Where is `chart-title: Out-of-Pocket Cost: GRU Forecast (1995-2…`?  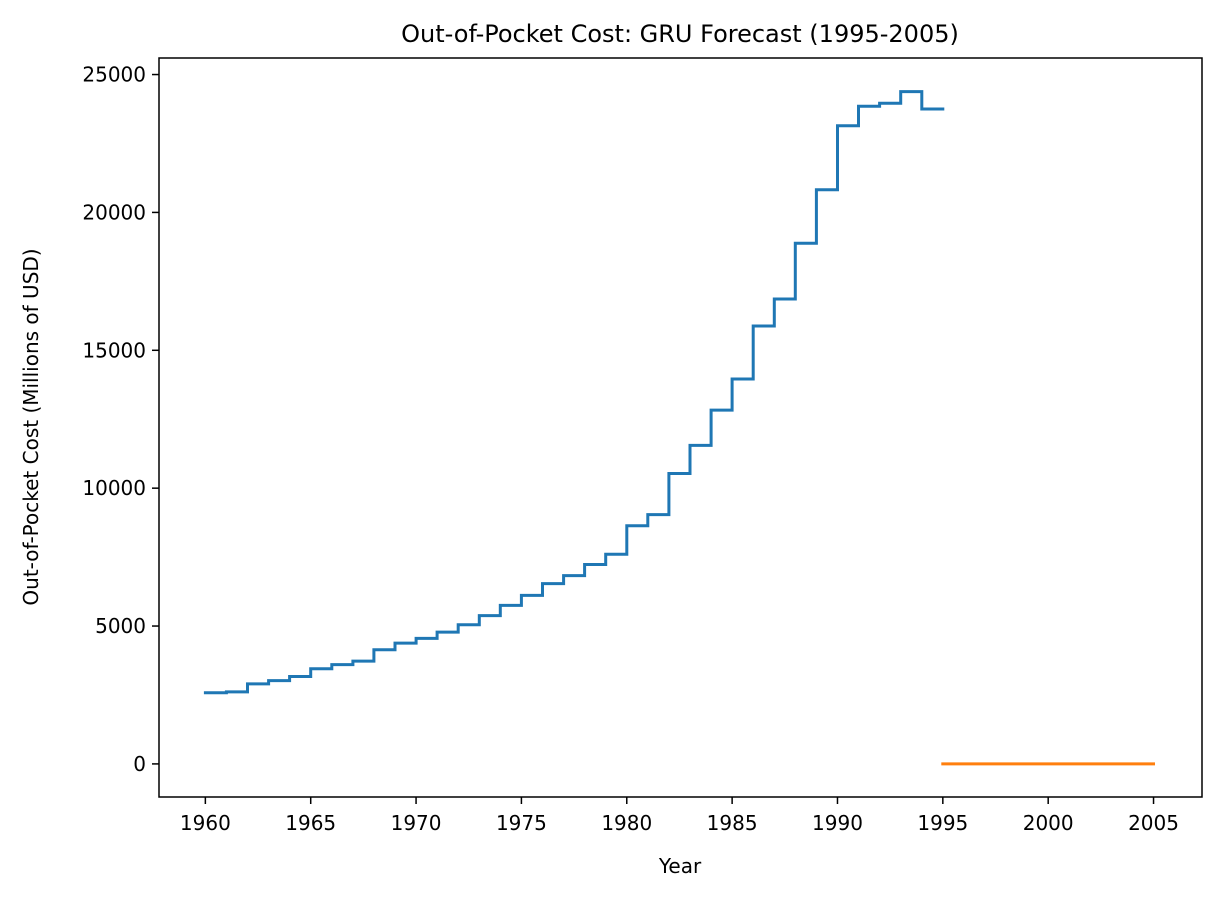 chart-title: Out-of-Pocket Cost: GRU Forecast (1995-2… is located at coordinates (680, 34).